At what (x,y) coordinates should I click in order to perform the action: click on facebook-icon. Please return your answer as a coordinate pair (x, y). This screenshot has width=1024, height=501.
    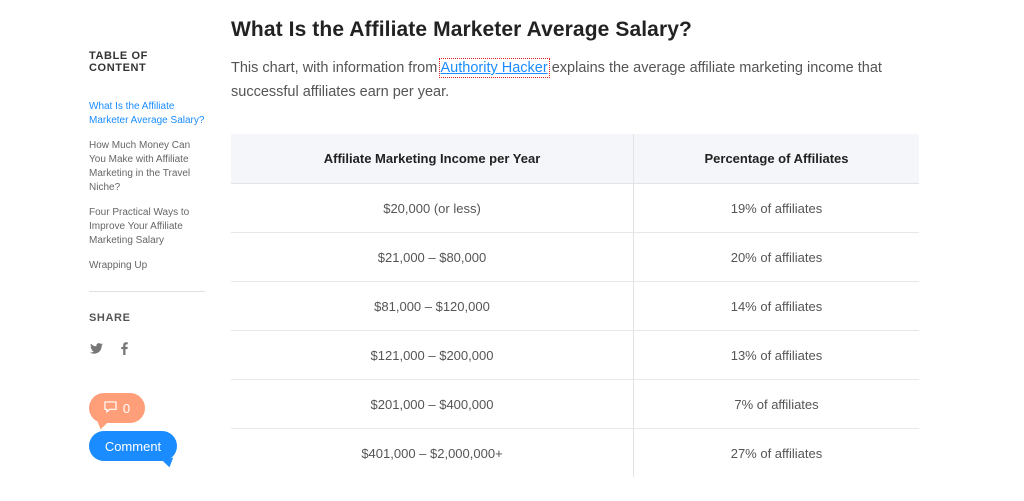
    Looking at the image, I should click on (124, 348).